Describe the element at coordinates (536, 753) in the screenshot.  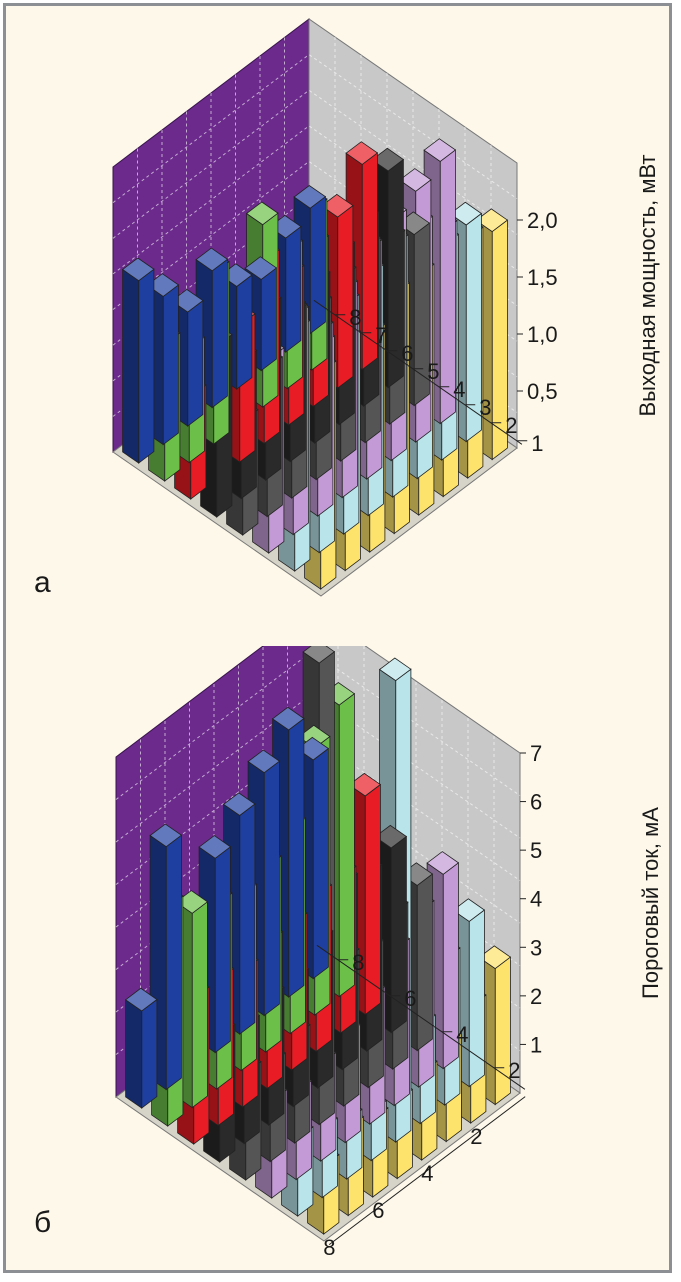
I see `z-tick-label: 7` at that location.